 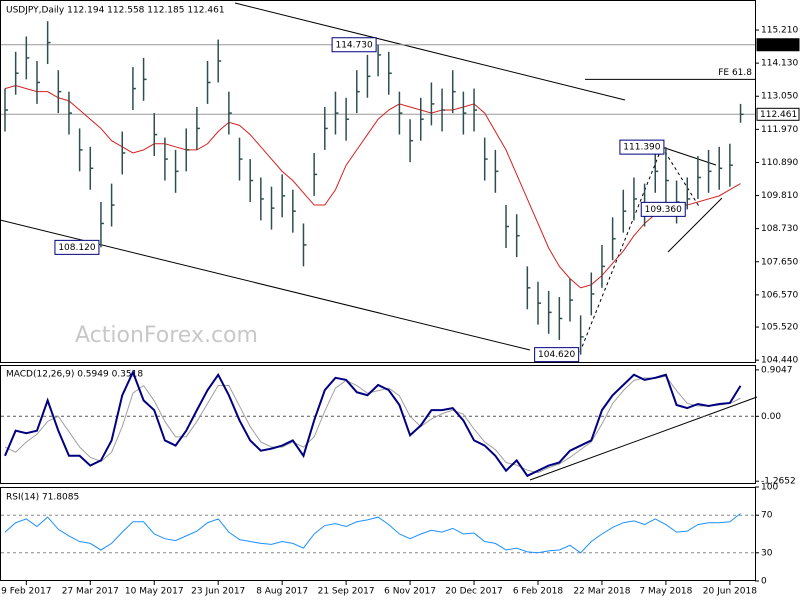 What do you see at coordinates (42, 498) in the screenshot?
I see `rsi-title: RSI(14) 71.8085` at bounding box center [42, 498].